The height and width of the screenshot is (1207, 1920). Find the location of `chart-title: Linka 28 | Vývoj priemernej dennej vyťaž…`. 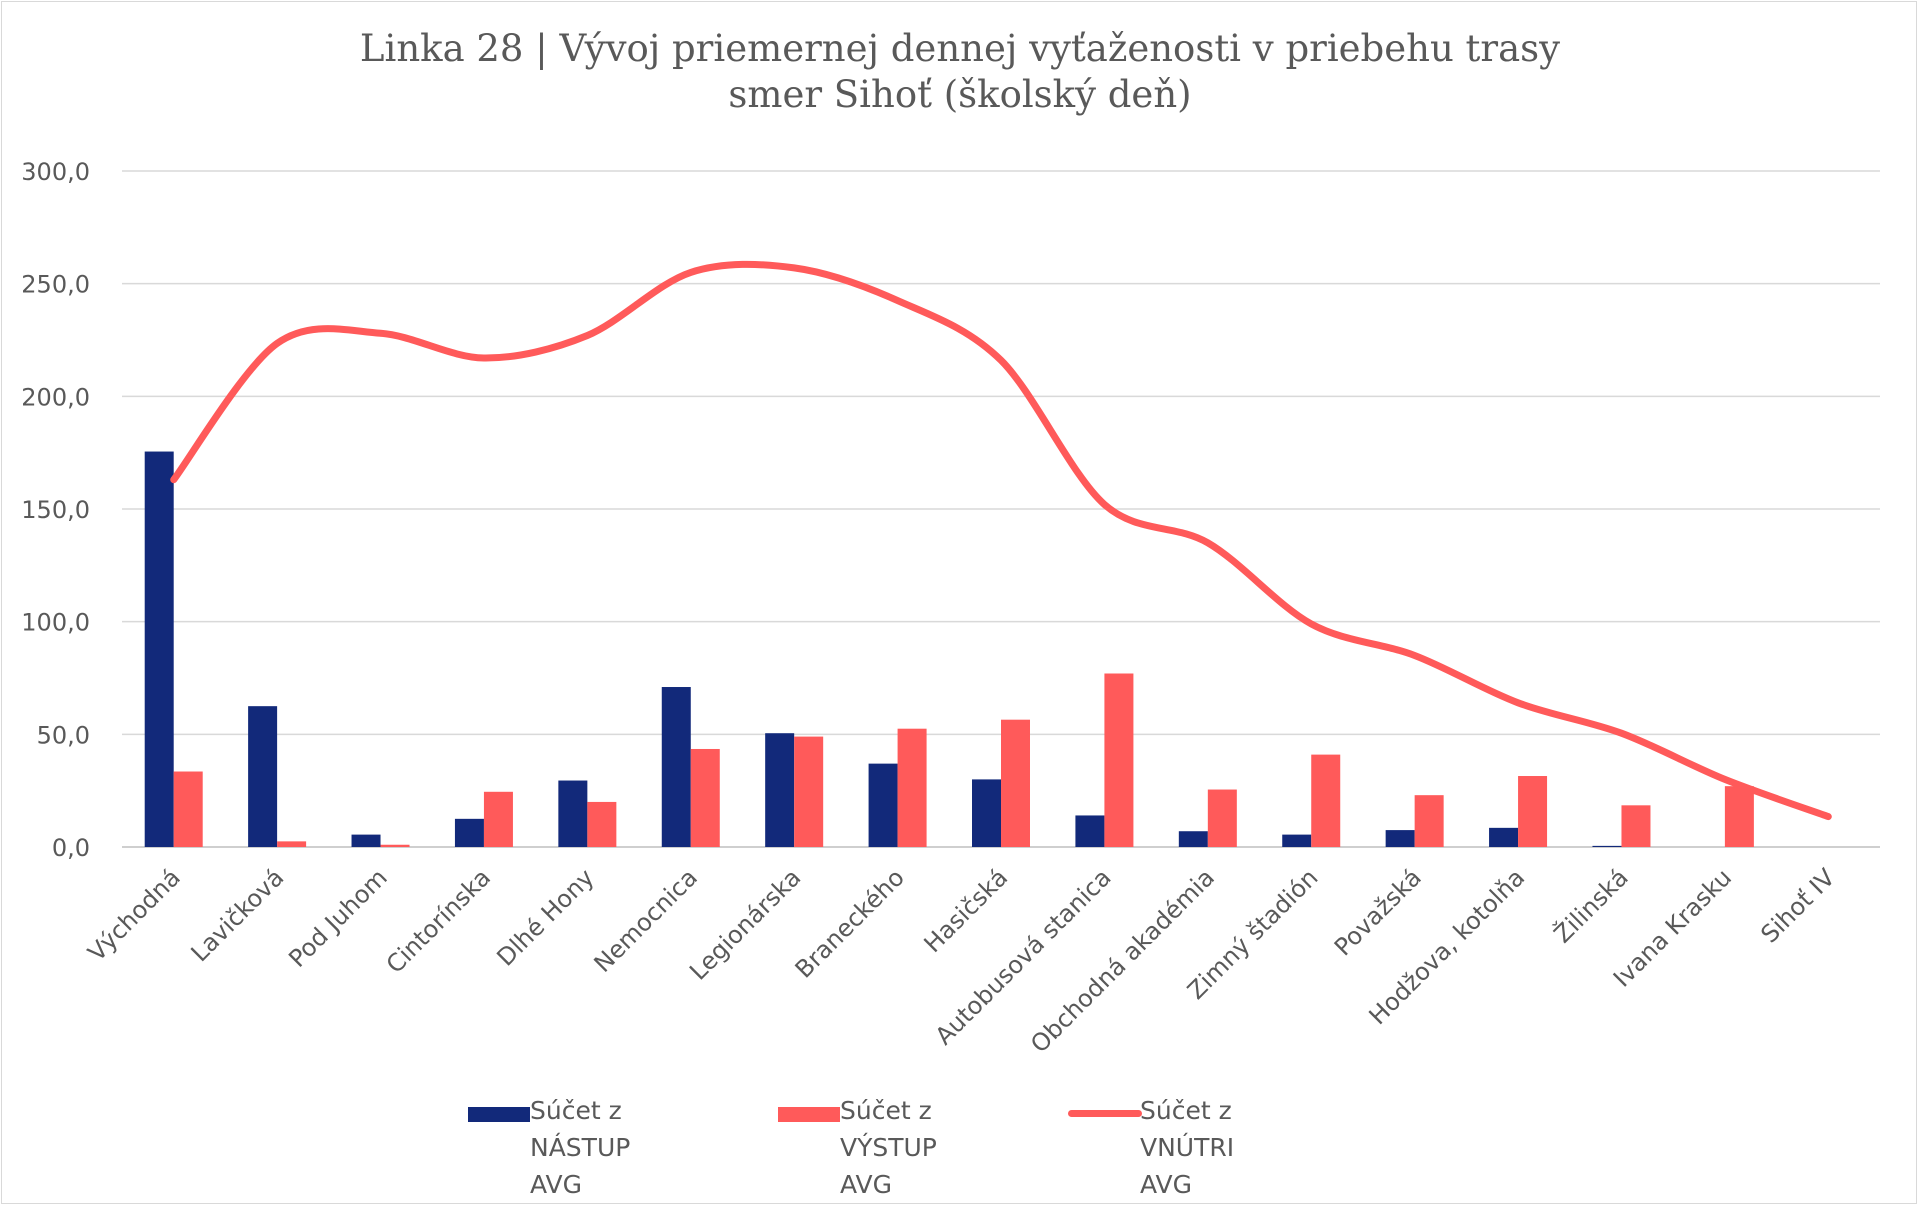

chart-title: Linka 28 | Vývoj priemernej dennej vyťaž… is located at coordinates (960, 72).